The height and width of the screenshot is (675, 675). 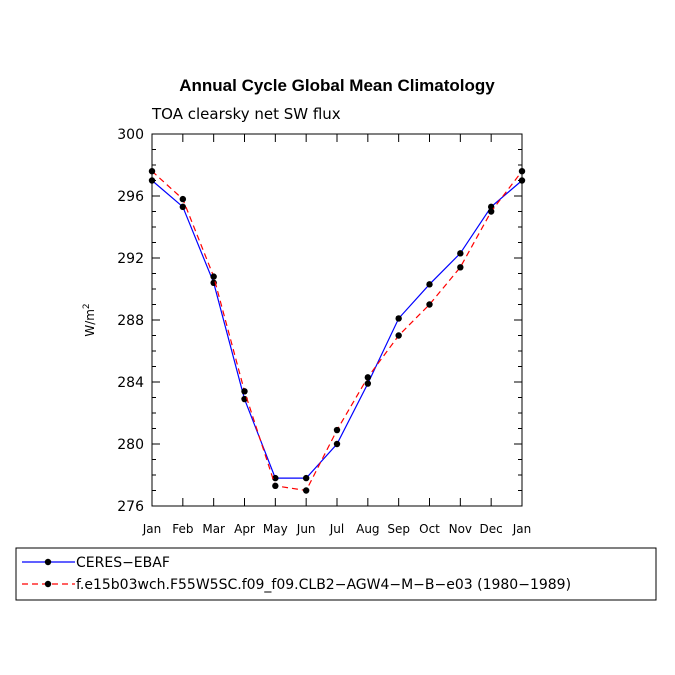 What do you see at coordinates (130, 321) in the screenshot?
I see `y-tick-label: 288` at bounding box center [130, 321].